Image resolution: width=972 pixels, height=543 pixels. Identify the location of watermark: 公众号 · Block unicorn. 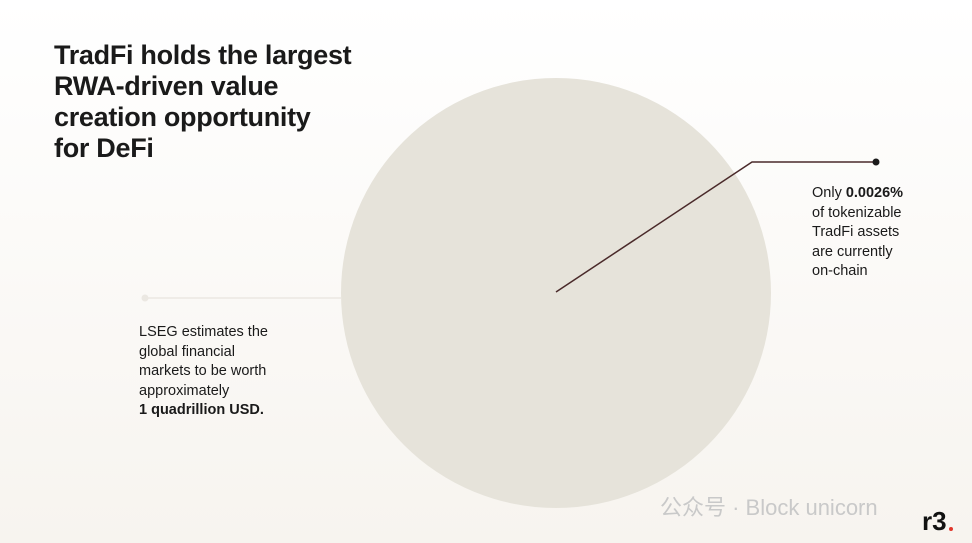
(769, 507).